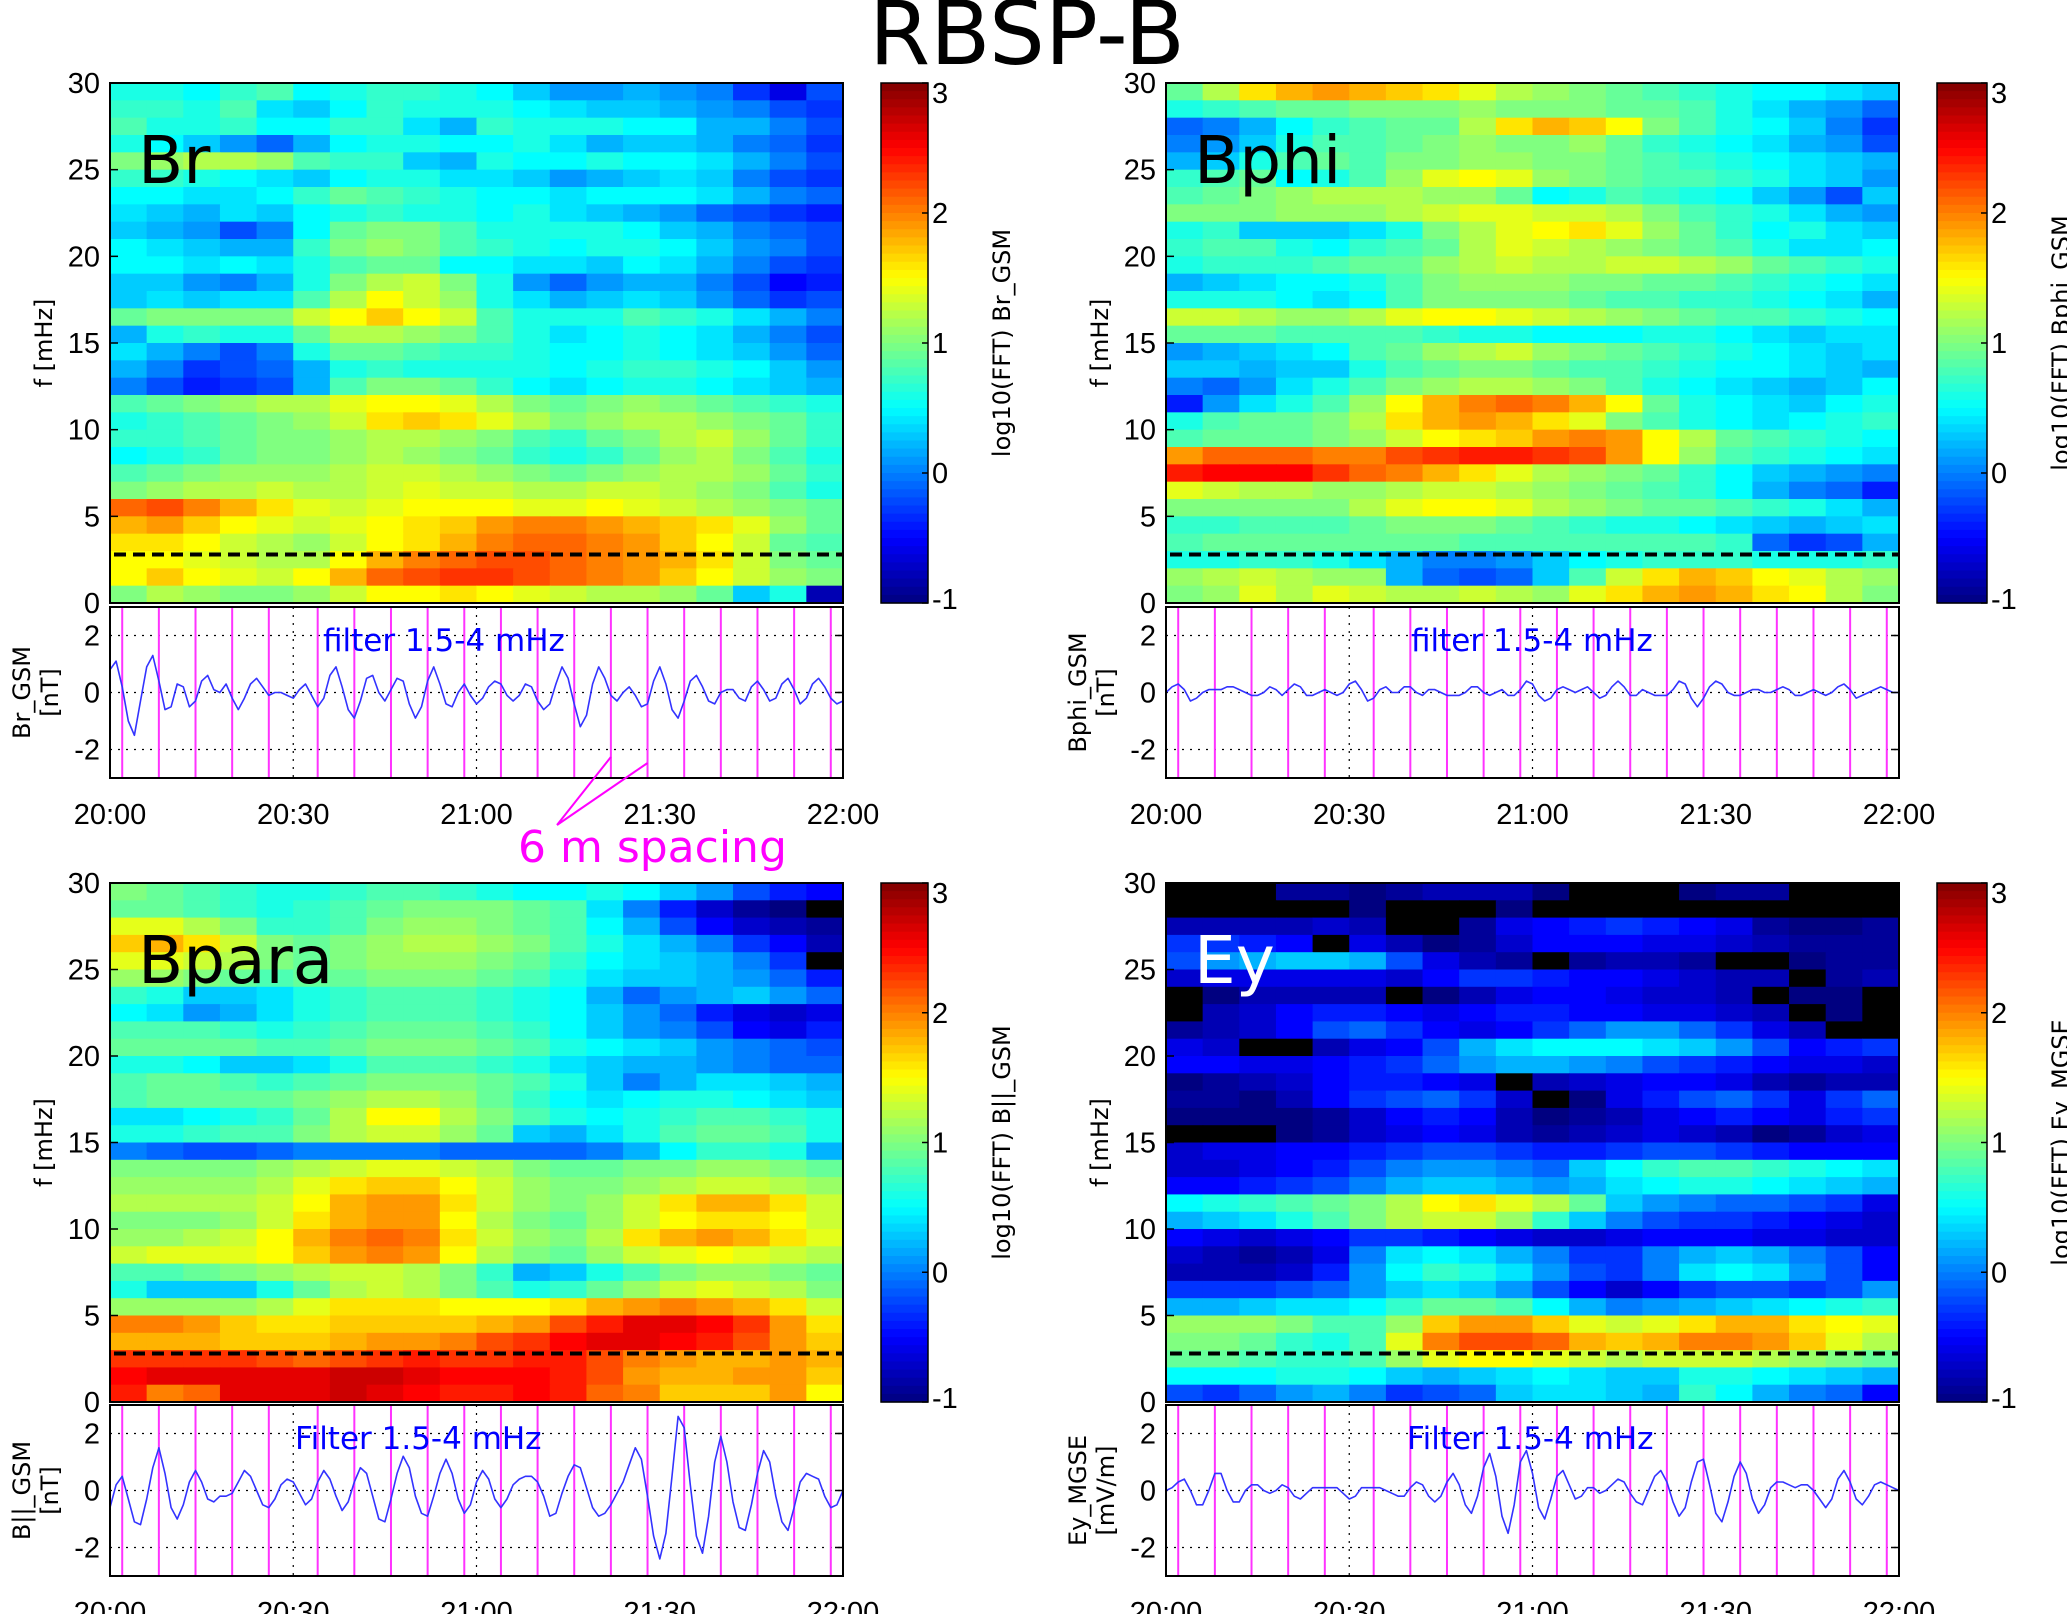  What do you see at coordinates (2004, 600) in the screenshot?
I see `colorbar-tick-label: -1` at bounding box center [2004, 600].